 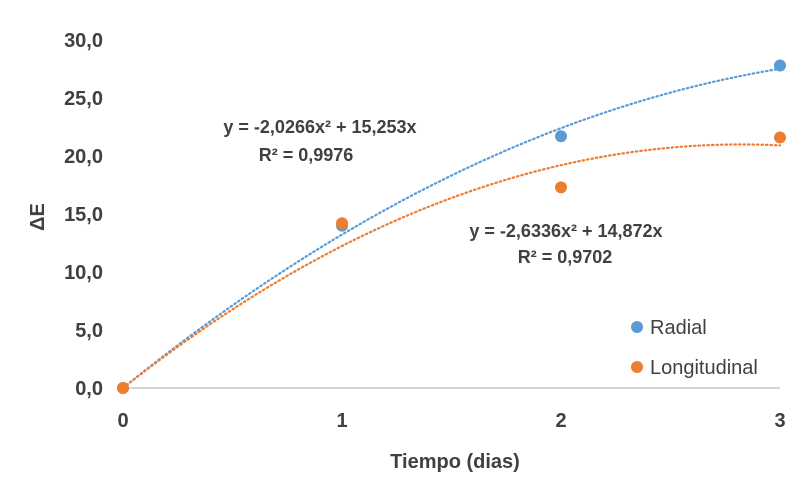 I want to click on trendline-annotation-radial: y = -2,0266x² + 15,253x R² = 0,9976, so click(x=319, y=141).